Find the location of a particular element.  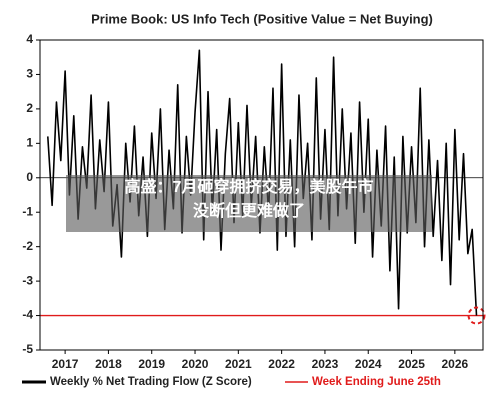

x-tick-label: 2018 is located at coordinates (108, 364).